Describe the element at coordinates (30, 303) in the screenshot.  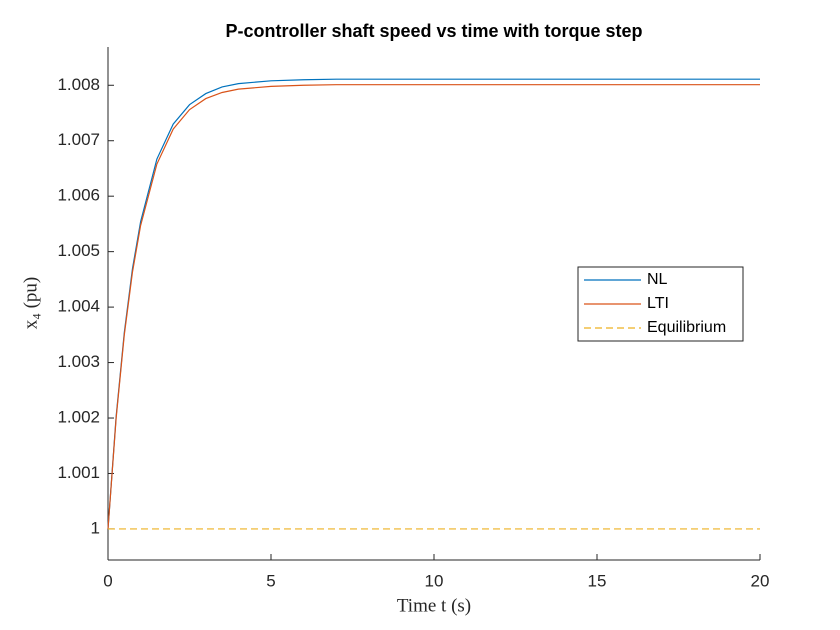
I see `y-axis-label: x₄ (pu)` at that location.